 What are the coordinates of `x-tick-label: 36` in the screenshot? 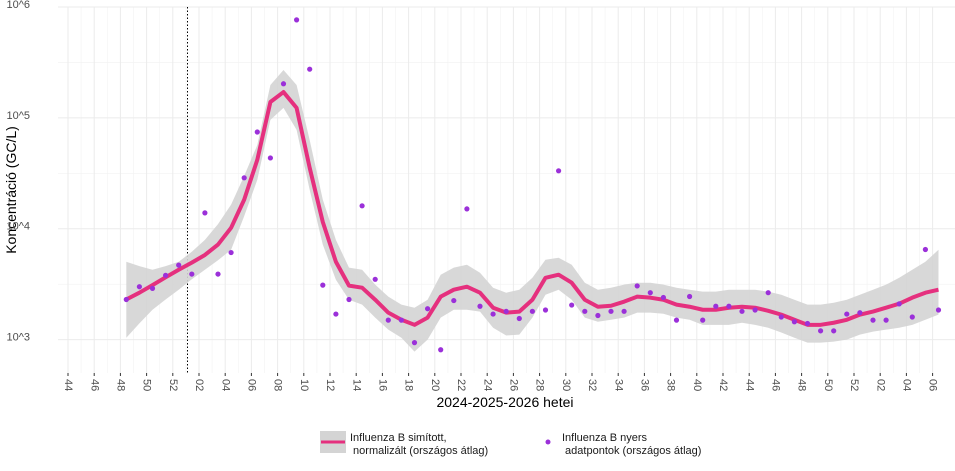 It's located at (644, 385).